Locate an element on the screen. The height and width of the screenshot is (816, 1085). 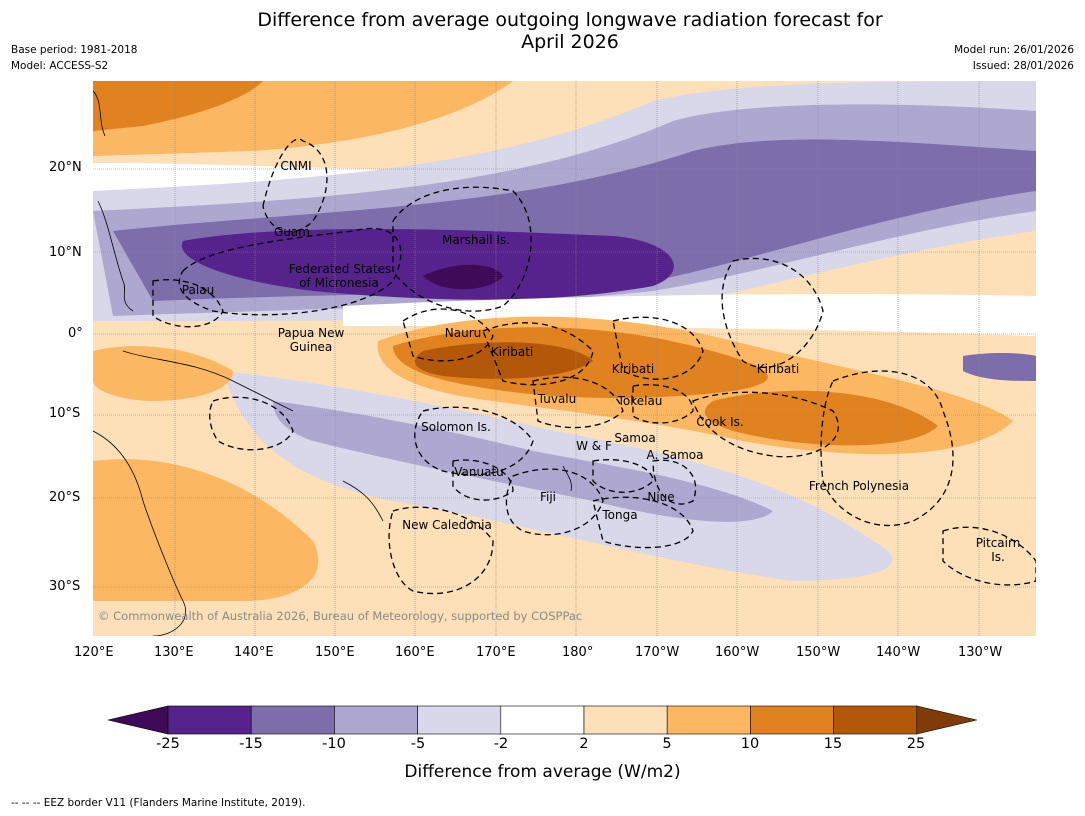
label-cnmi: CNMI is located at coordinates (296, 166).